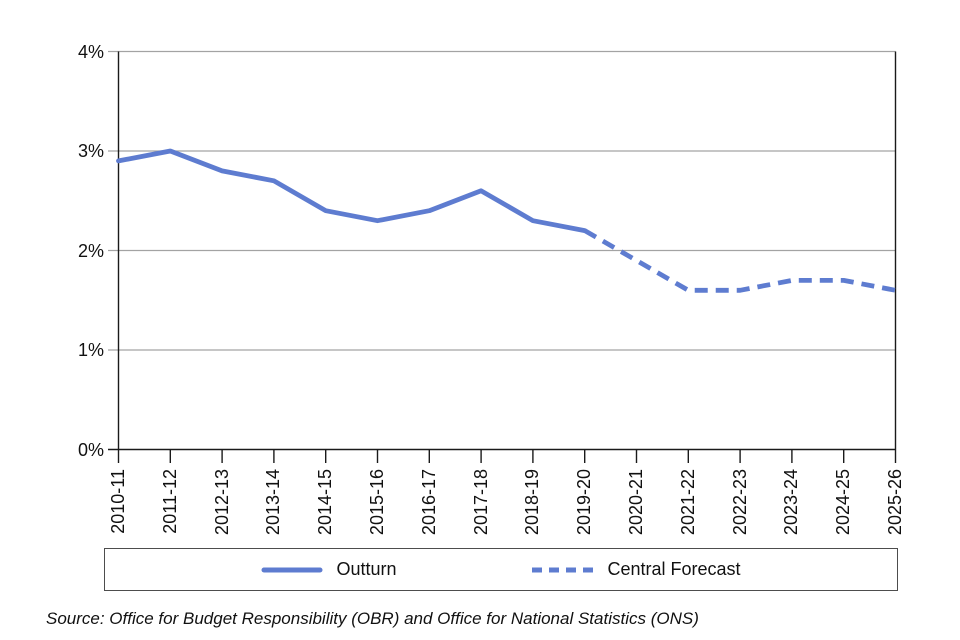  What do you see at coordinates (895, 502) in the screenshot?
I see `x-axis-tick-label-text: 2025-26` at bounding box center [895, 502].